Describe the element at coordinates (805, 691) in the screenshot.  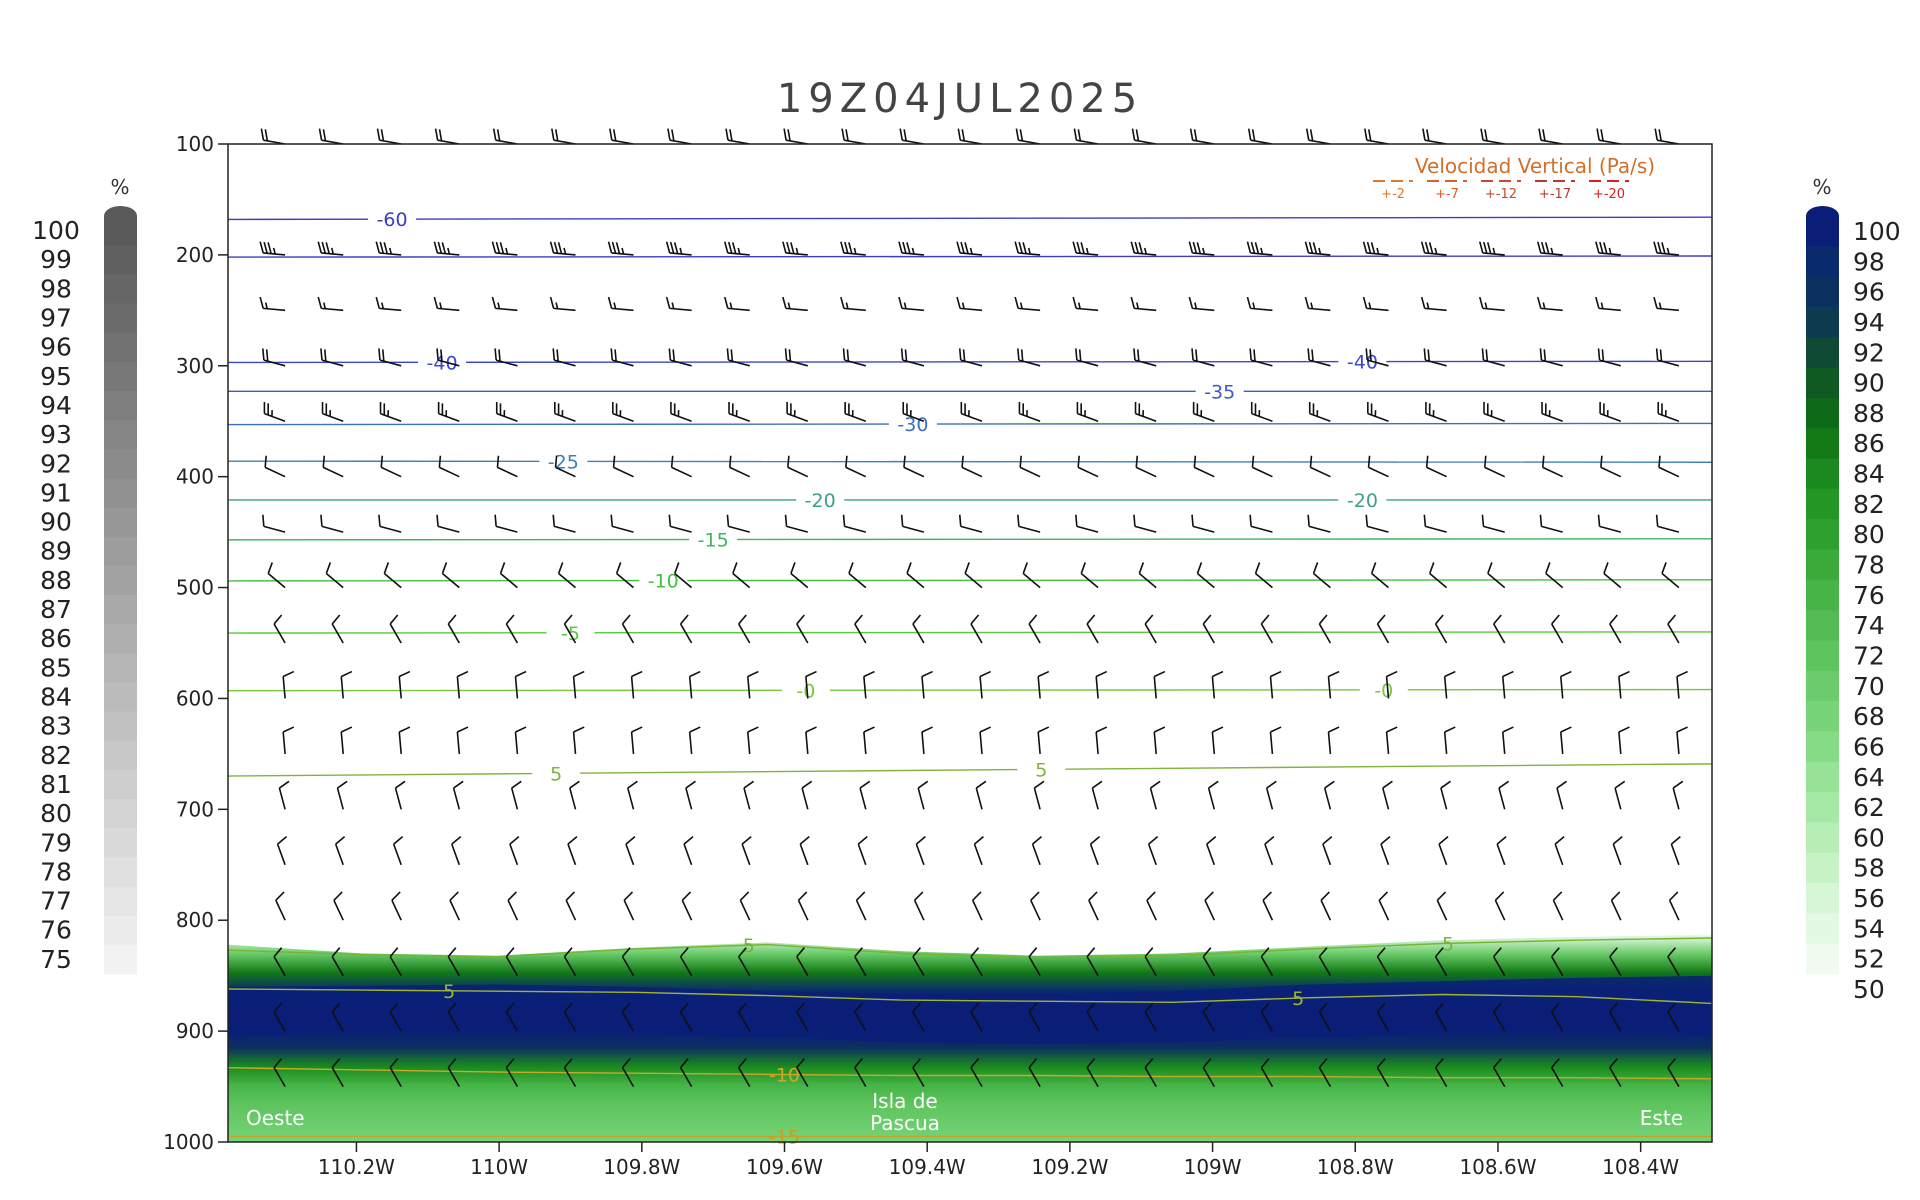
I see `contour-label-10-0: -0` at that location.